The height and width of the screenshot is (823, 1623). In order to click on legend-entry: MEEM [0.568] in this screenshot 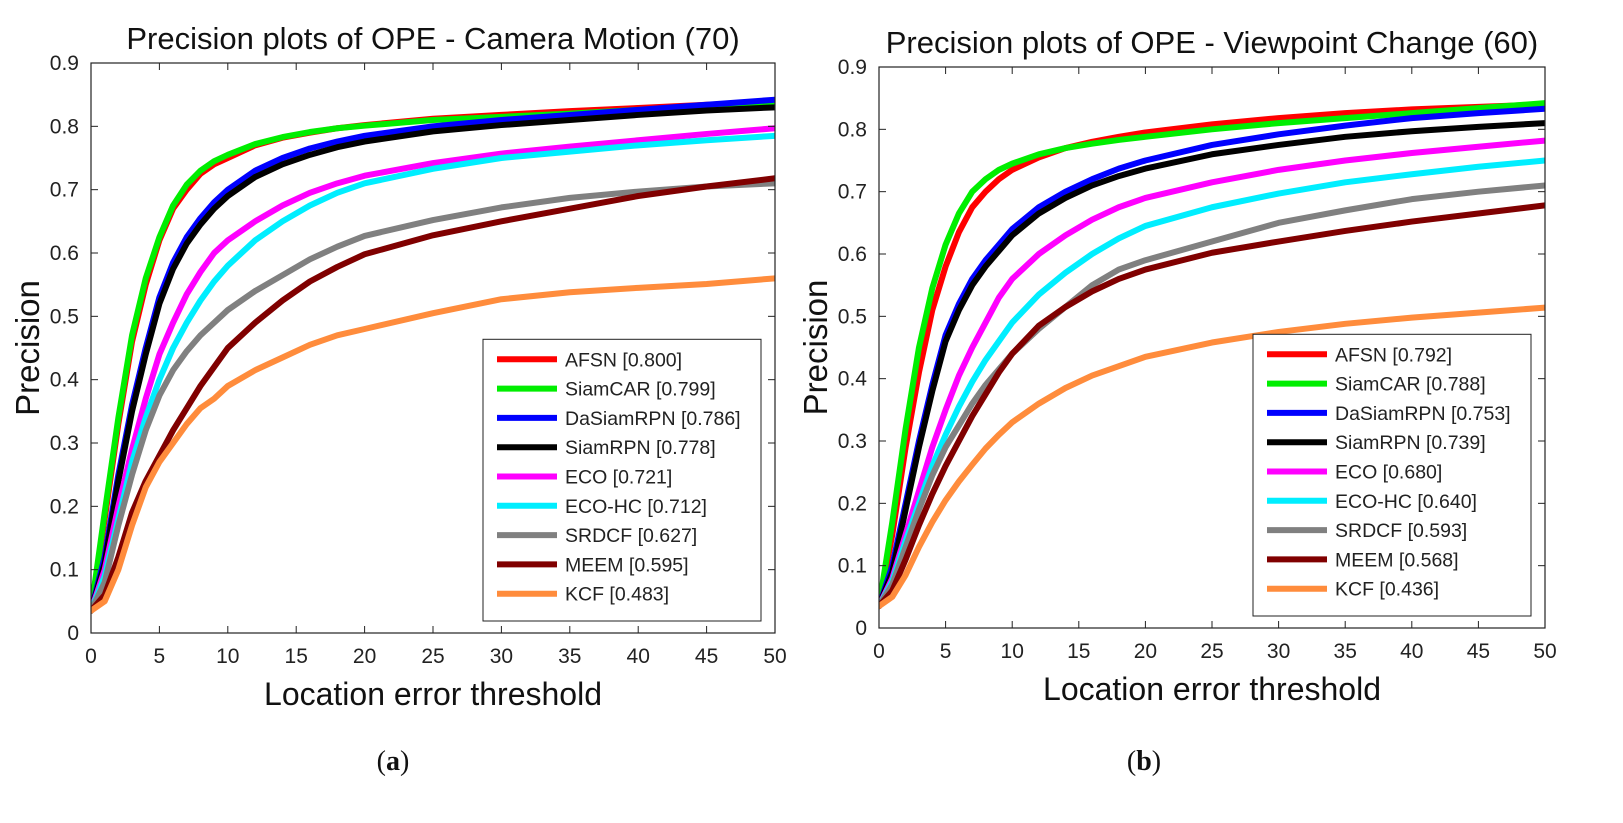, I will do `click(1397, 560)`.